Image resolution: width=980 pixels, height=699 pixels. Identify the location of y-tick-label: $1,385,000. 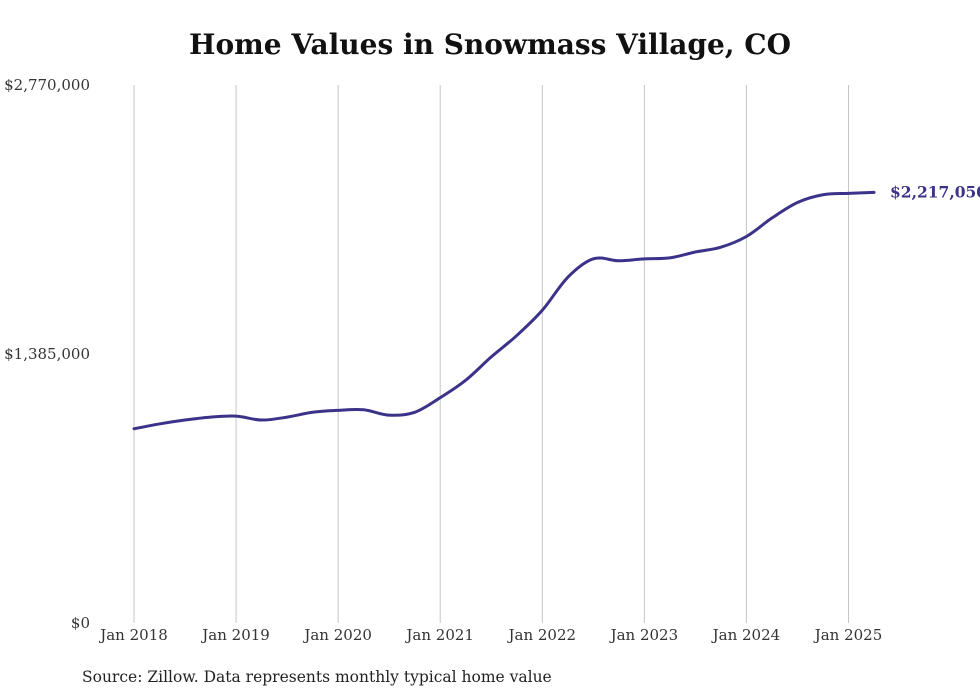
(47, 354).